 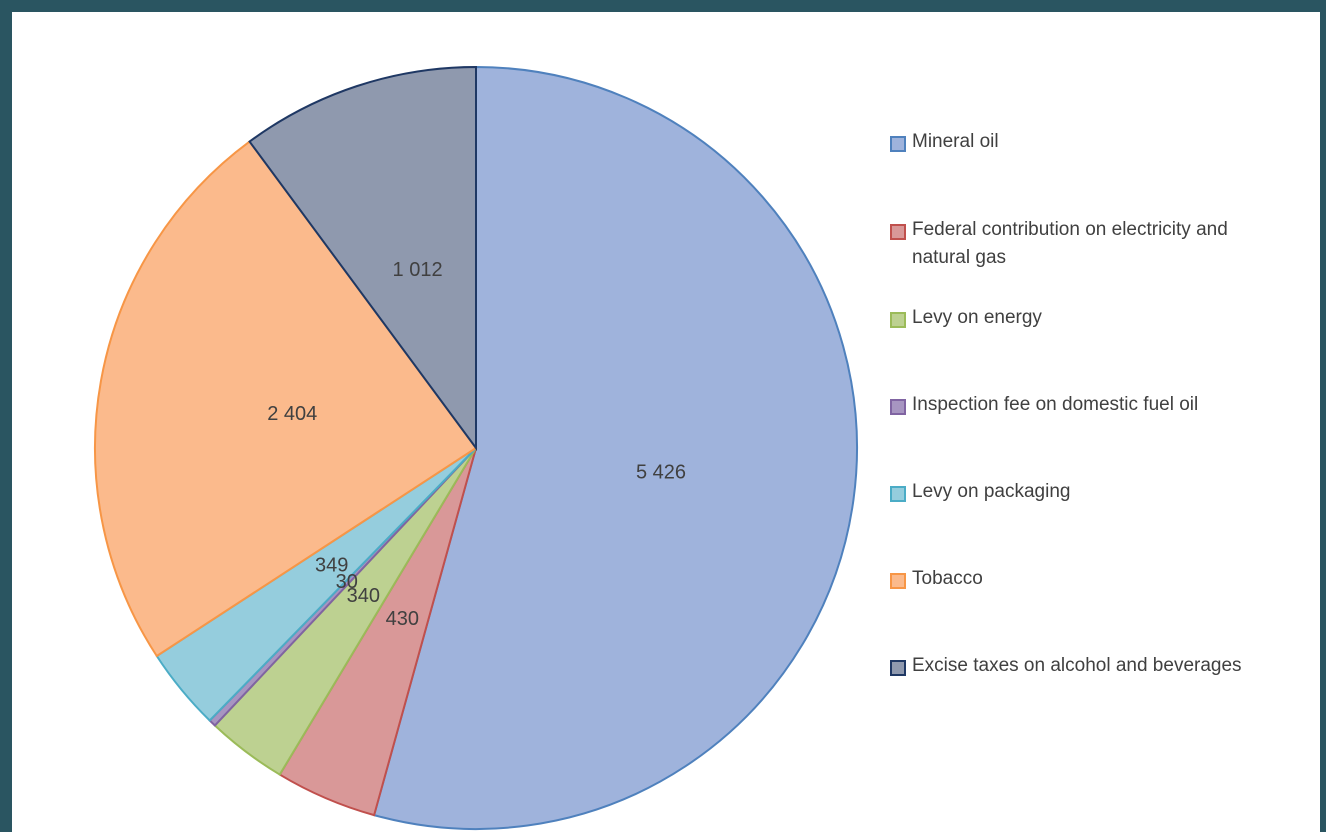 I want to click on legend-label: Levy on energy, so click(x=977, y=317).